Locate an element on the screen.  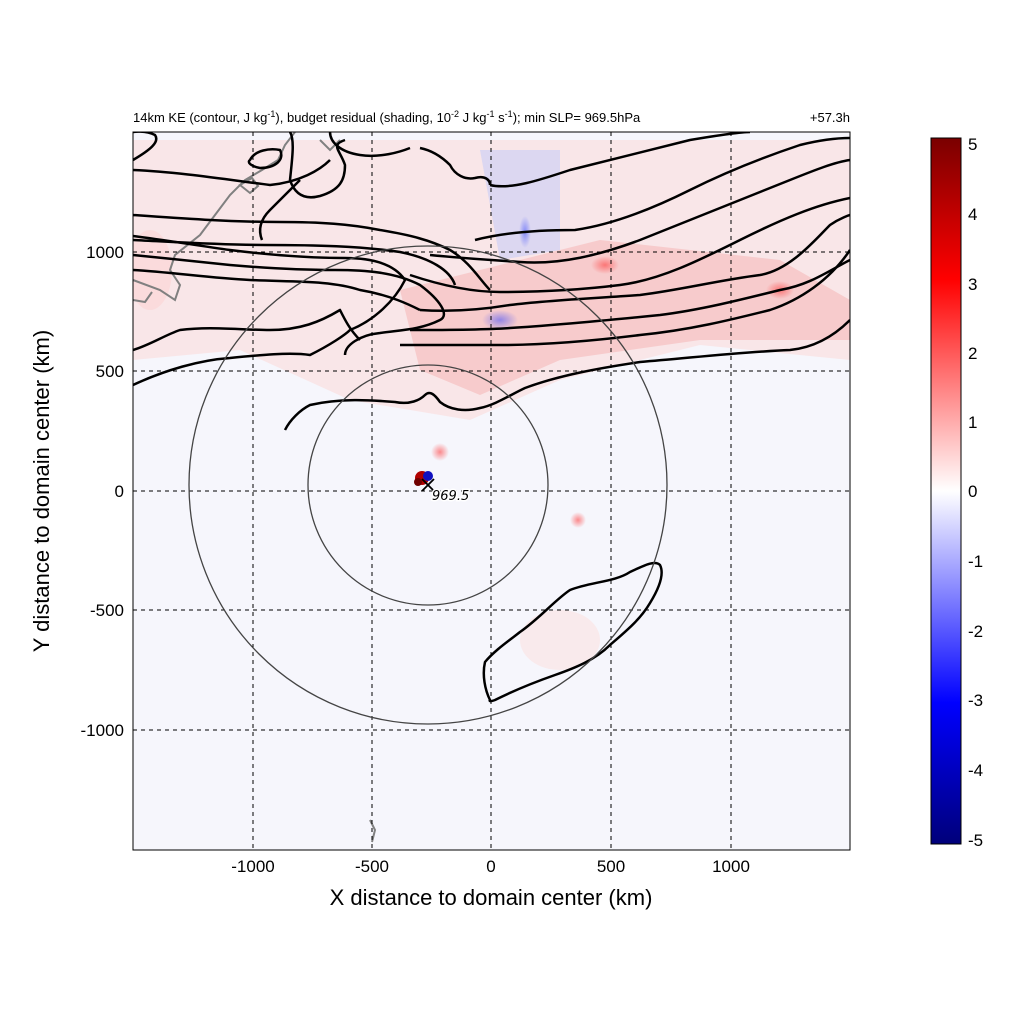
time-label: +57.3h is located at coordinates (830, 117).